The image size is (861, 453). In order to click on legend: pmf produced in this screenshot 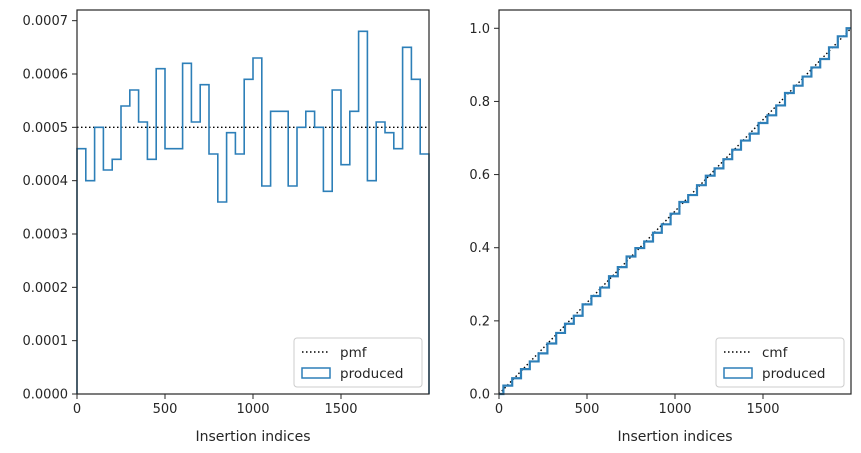, I will do `click(358, 362)`.